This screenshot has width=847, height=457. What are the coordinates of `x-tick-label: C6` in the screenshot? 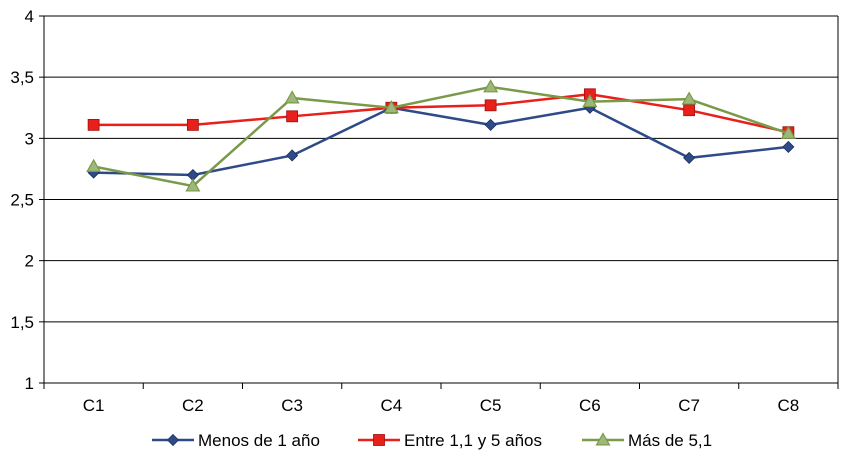 It's located at (590, 405).